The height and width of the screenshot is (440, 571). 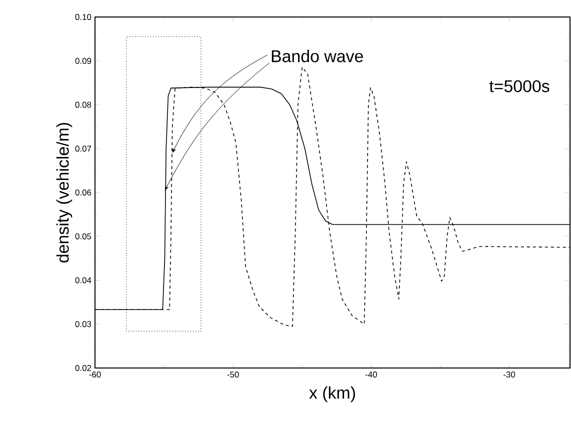 What do you see at coordinates (64, 192) in the screenshot?
I see `y-axis-title: density (vehicle/m)` at bounding box center [64, 192].